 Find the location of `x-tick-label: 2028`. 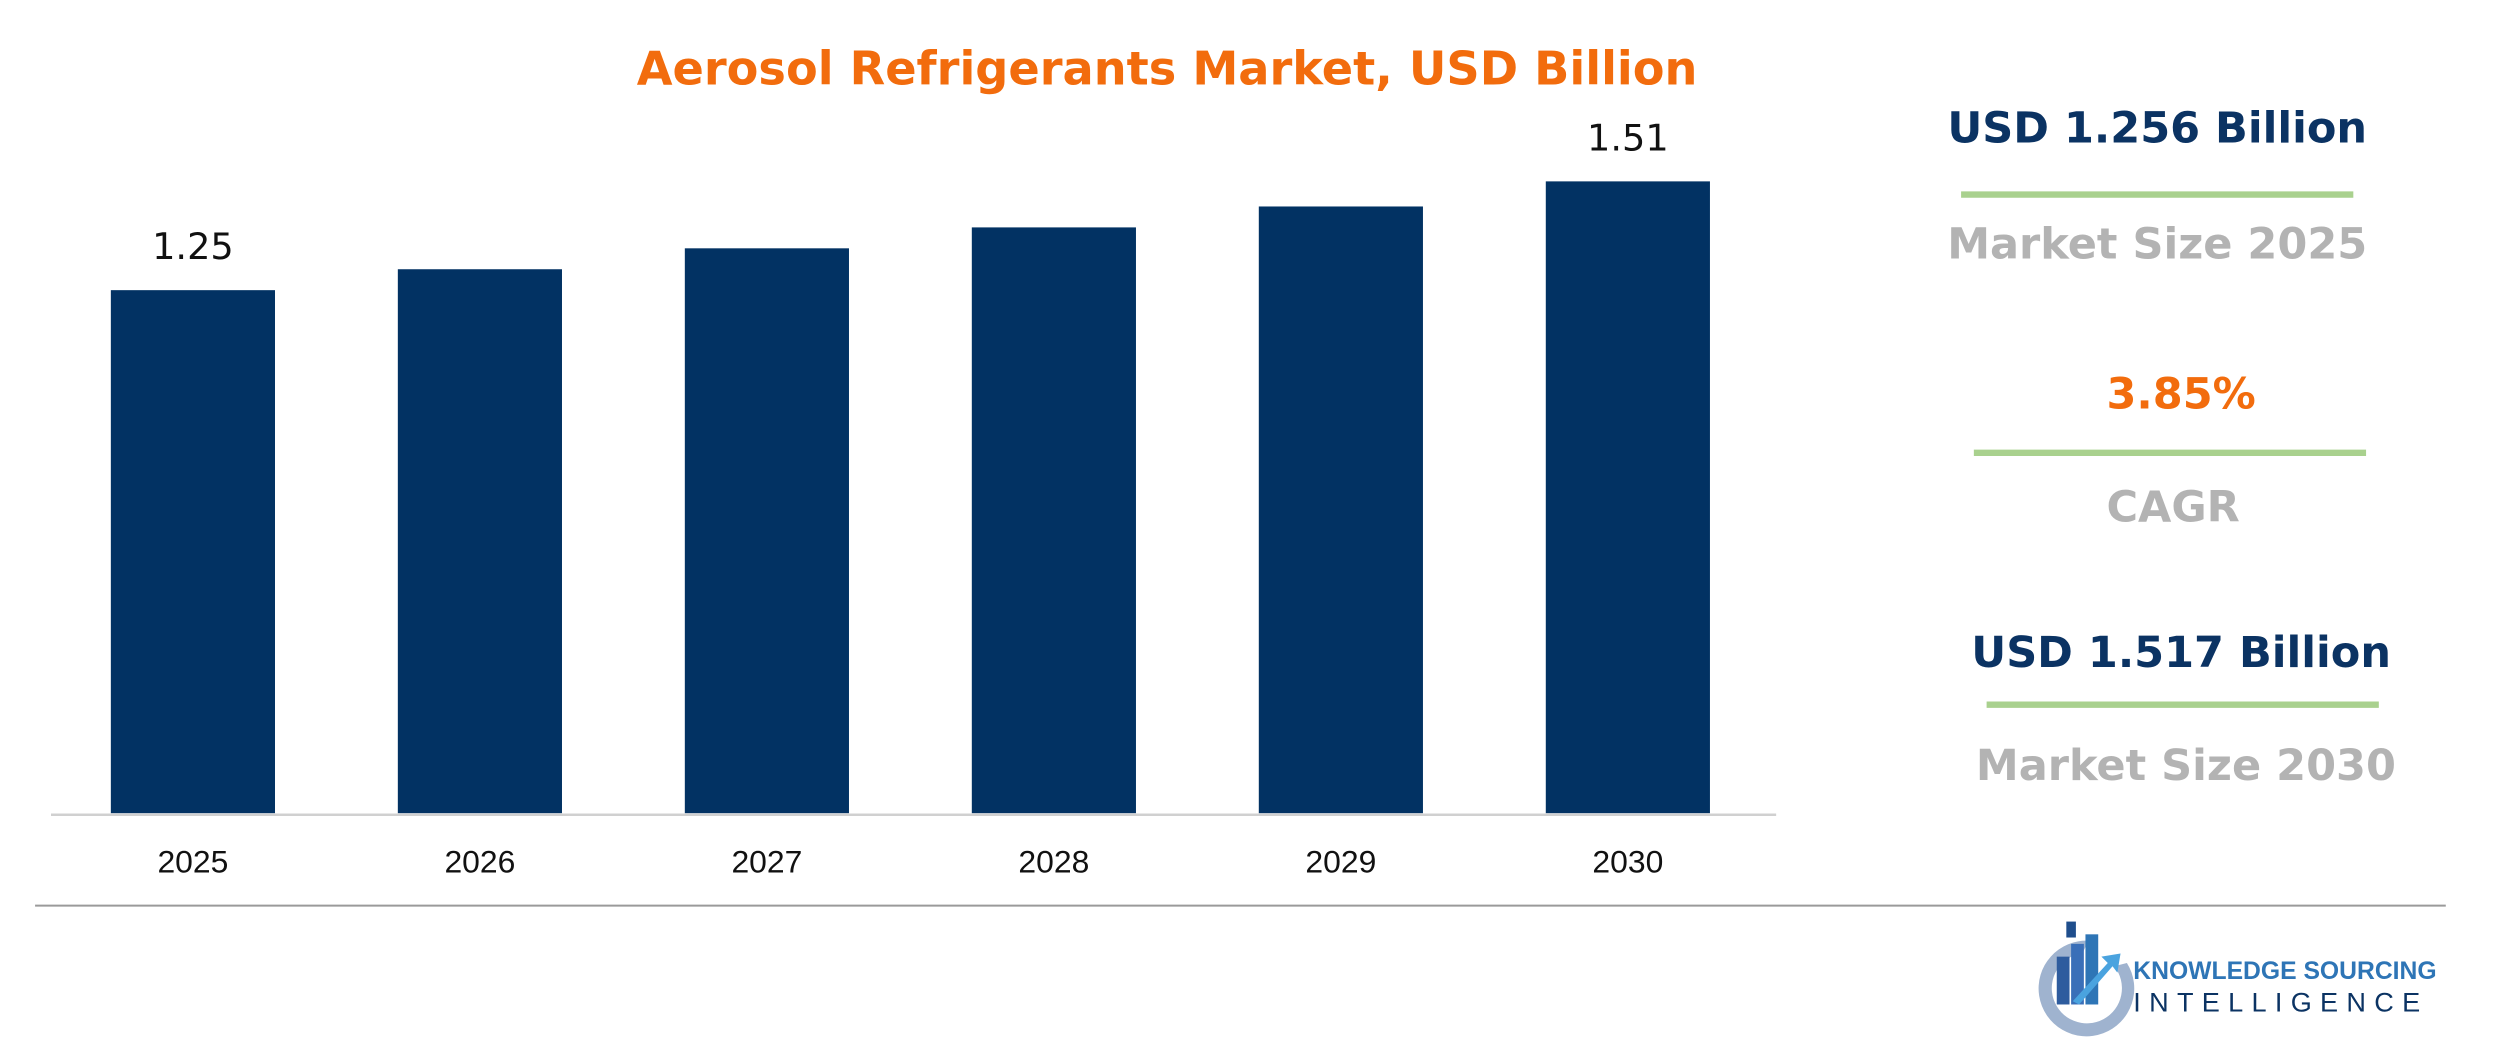

x-tick-label: 2028 is located at coordinates (1053, 862).